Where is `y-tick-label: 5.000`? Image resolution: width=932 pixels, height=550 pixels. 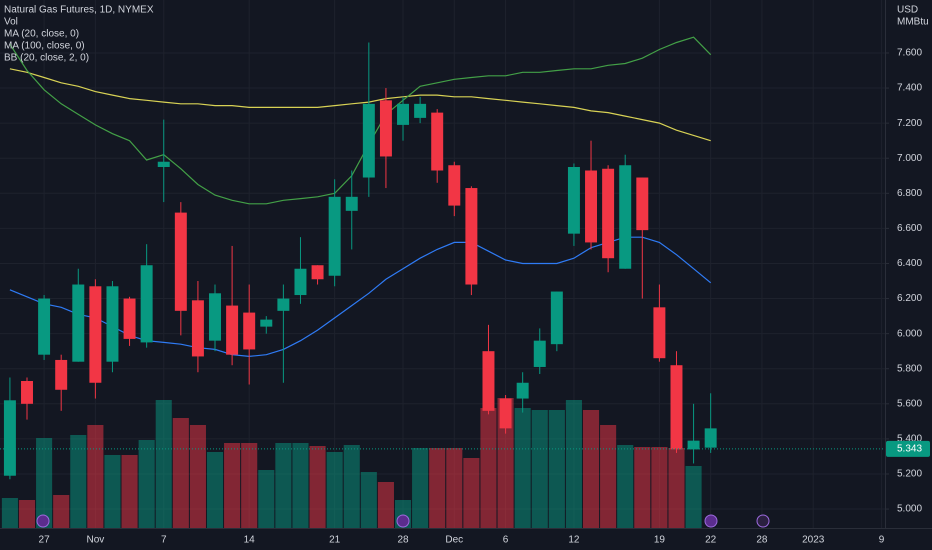 y-tick-label: 5.000 is located at coordinates (909, 509).